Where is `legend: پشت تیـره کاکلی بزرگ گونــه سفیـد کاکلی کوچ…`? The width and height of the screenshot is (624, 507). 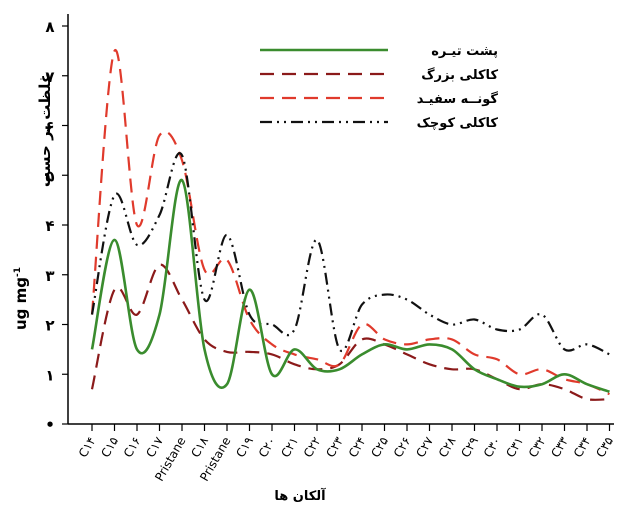 legend: پشت تیـره کاکلی بزرگ گونــه سفیـد کاکلی کوچ… is located at coordinates (379, 87).